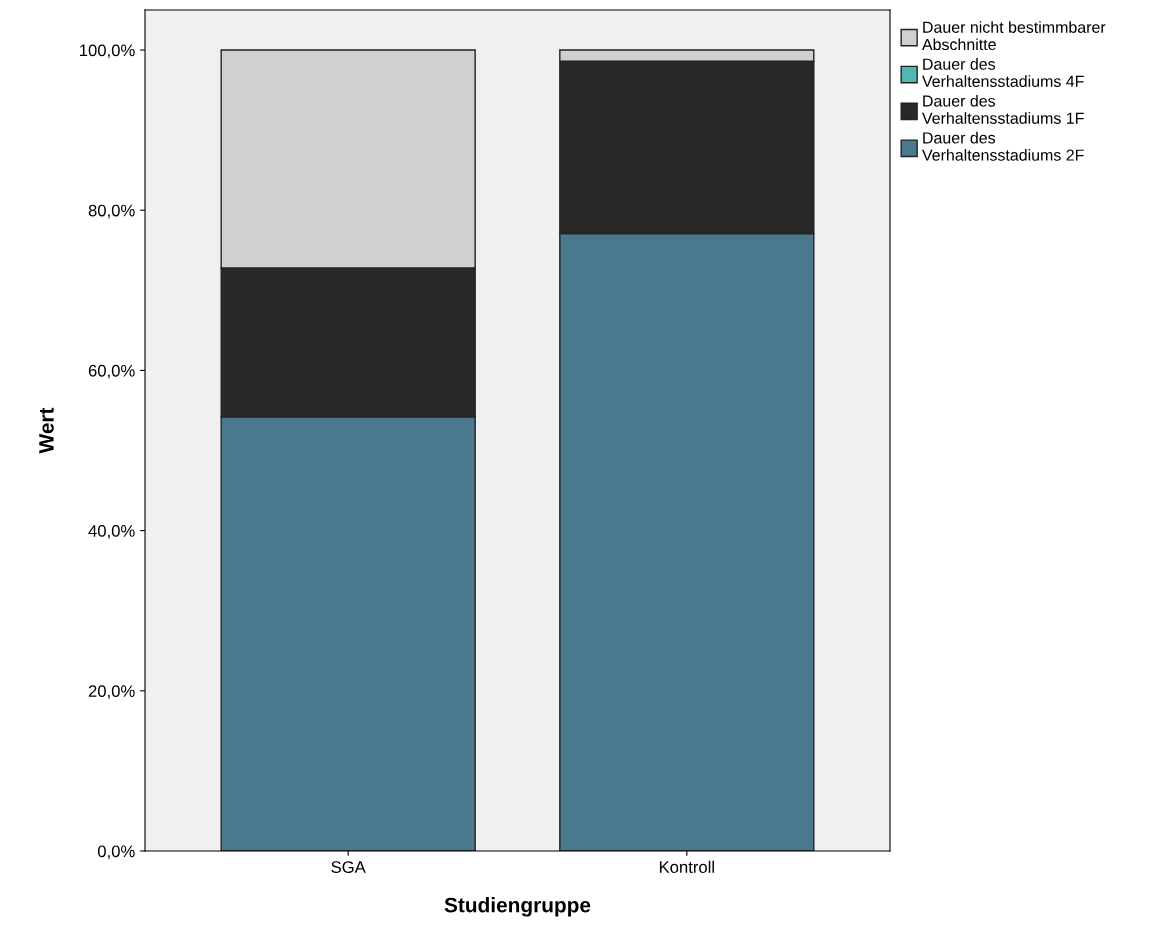 Image resolution: width=1167 pixels, height=938 pixels. I want to click on x-axis-title: Studiengruppe, so click(517, 907).